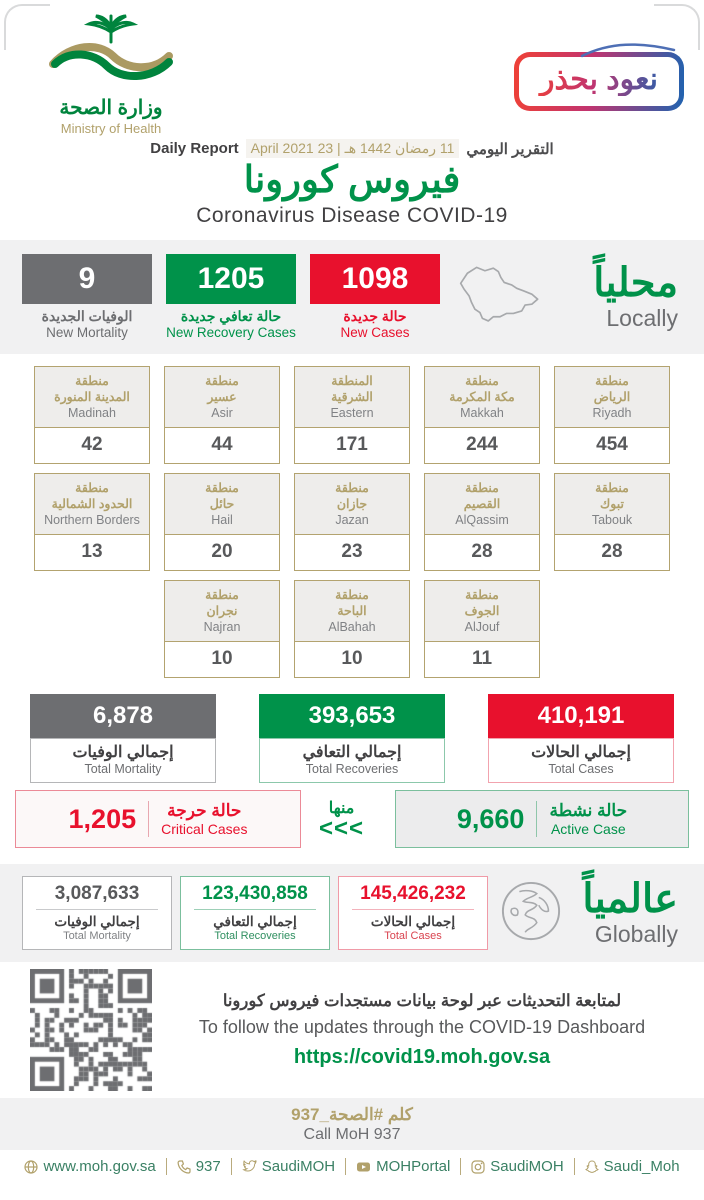 This screenshot has height=1200, width=704. Describe the element at coordinates (413, 893) in the screenshot. I see `global-cases-value: 145,426,232` at that location.